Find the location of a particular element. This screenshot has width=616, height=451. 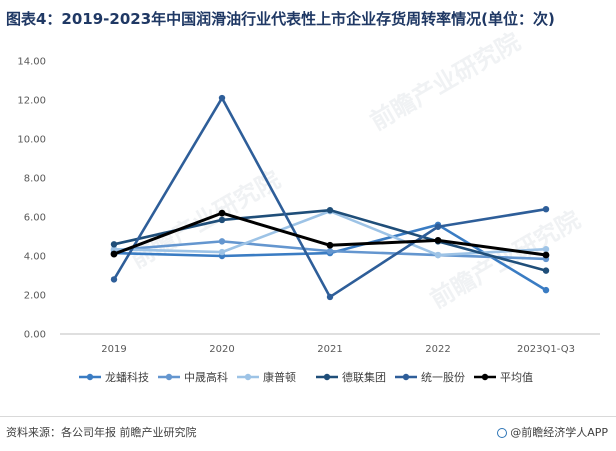

legend-item: 龙蟠科技 is located at coordinates (114, 377).